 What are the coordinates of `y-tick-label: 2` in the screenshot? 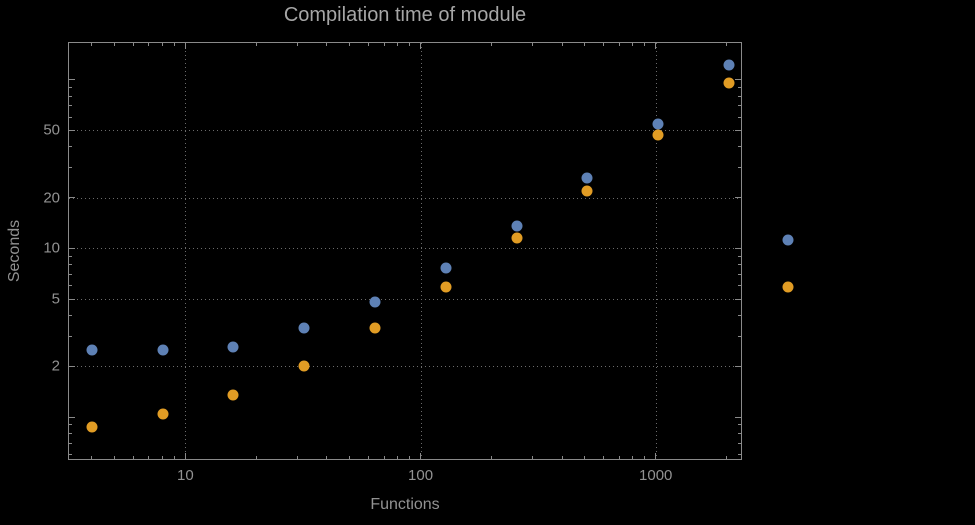 It's located at (55, 366).